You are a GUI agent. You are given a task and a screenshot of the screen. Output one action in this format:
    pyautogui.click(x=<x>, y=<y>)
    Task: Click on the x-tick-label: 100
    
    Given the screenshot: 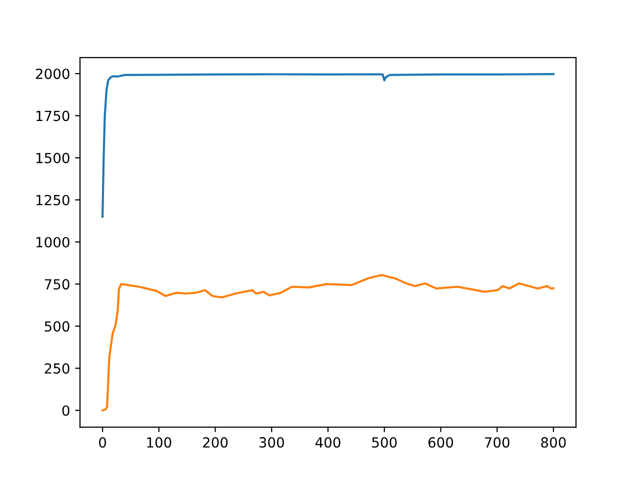 What is the action you would take?
    pyautogui.click(x=159, y=442)
    